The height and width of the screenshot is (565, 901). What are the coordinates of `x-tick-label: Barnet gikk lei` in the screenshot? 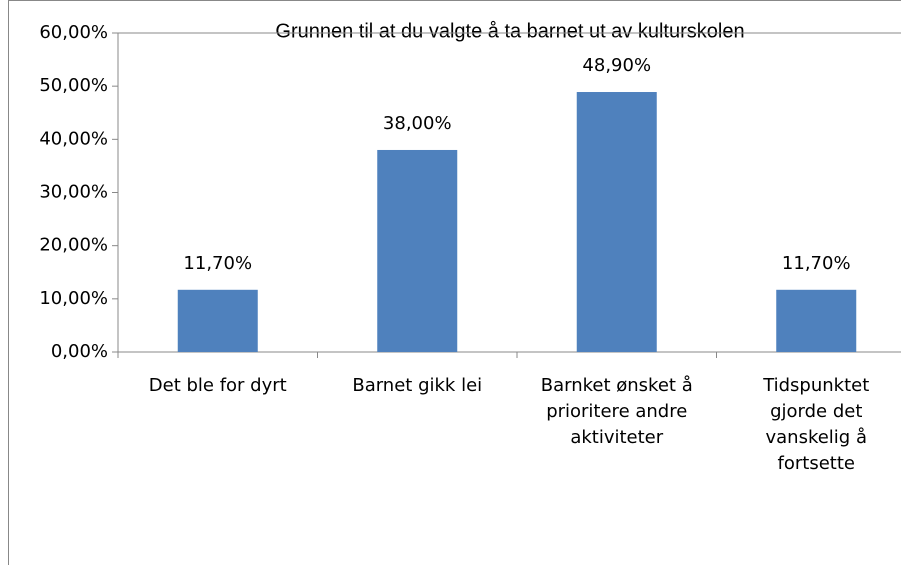 It's located at (417, 385).